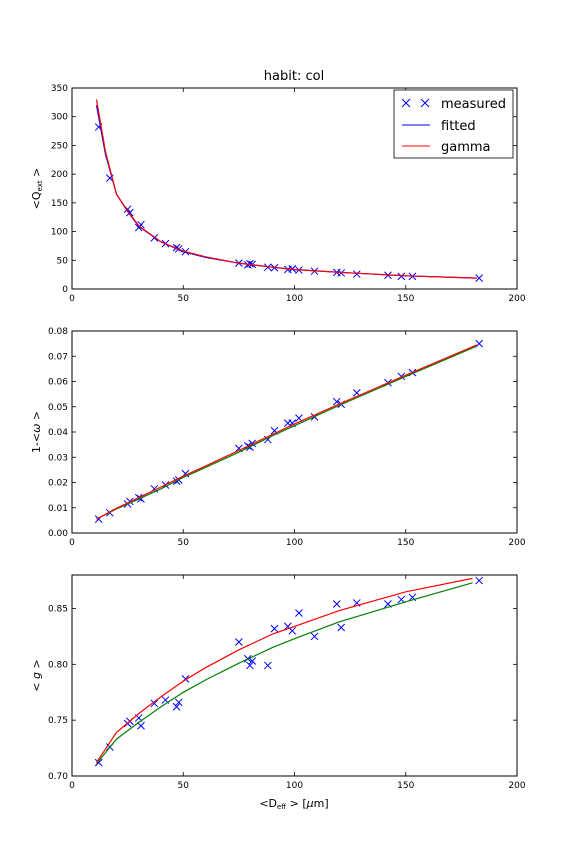 Image resolution: width=576 pixels, height=864 pixels. What do you see at coordinates (184, 299) in the screenshot?
I see `qext-x-tick-label: 50` at bounding box center [184, 299].